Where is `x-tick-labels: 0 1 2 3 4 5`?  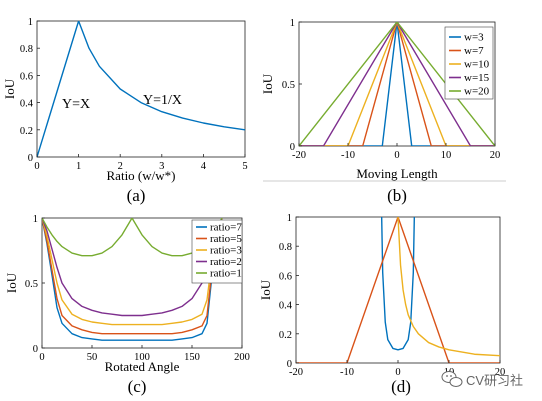
x-tick-labels: 0 1 2 3 4 5 is located at coordinates (141, 163).